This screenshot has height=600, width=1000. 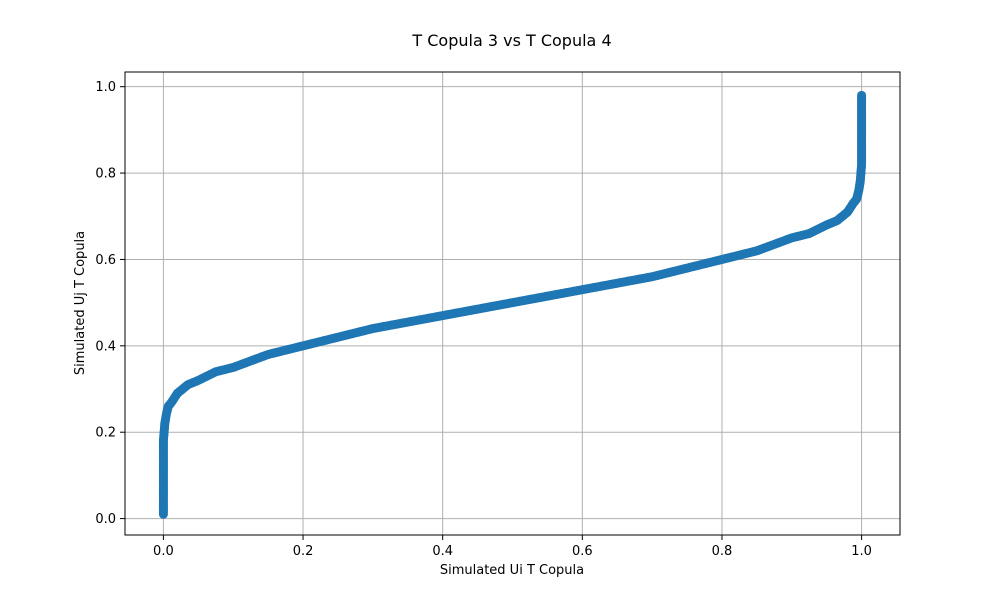 What do you see at coordinates (110, 303) in the screenshot?
I see `y-axis-ticks: 0.0 0.2 0.4 0.6 0.8 1.0` at bounding box center [110, 303].